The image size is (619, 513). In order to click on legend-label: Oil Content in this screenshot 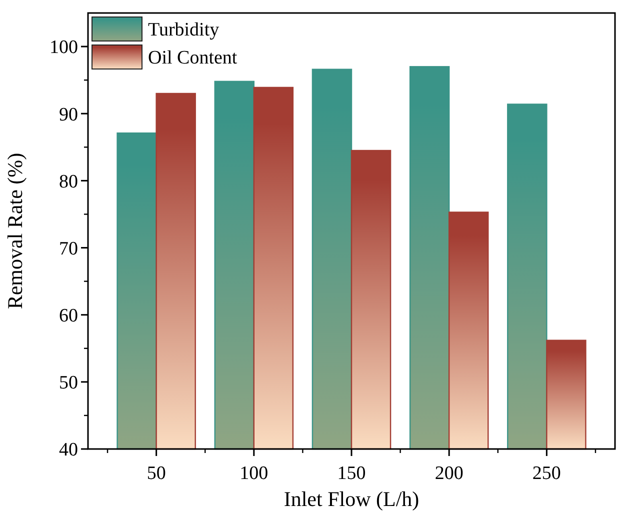, I will do `click(193, 58)`.